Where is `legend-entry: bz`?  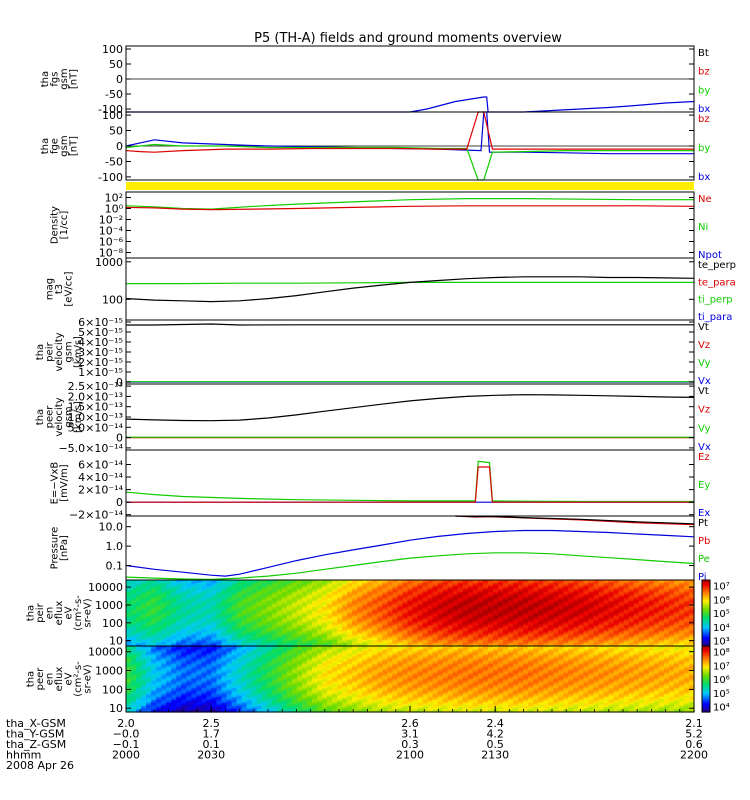 legend-entry: bz is located at coordinates (704, 72).